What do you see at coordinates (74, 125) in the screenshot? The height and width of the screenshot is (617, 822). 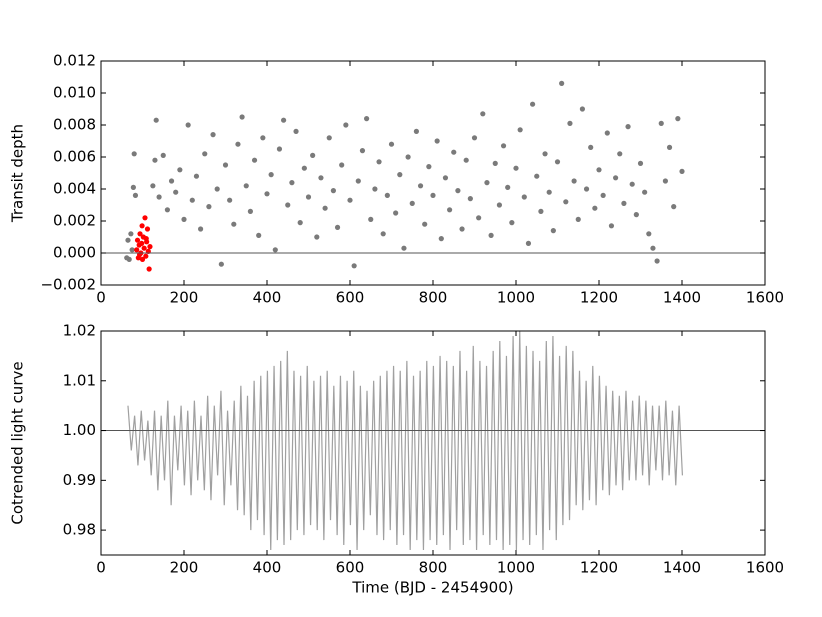 I see `y-tick-label: 0.008` at bounding box center [74, 125].